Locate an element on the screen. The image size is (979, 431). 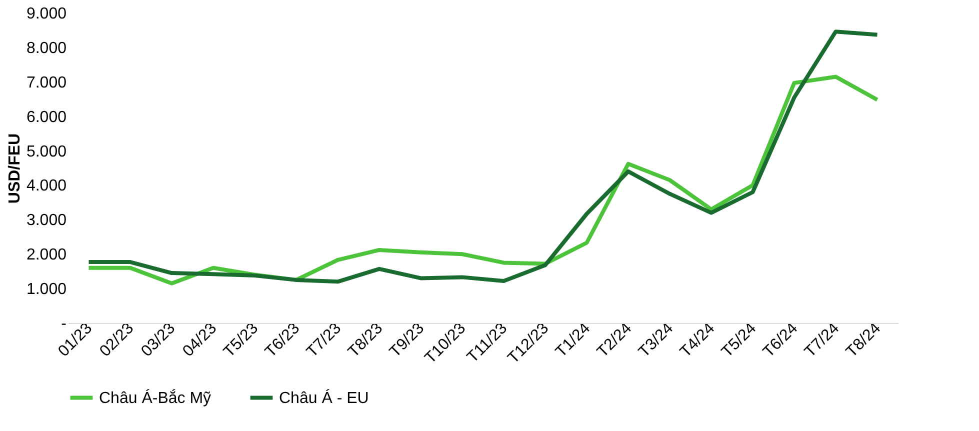
y-tick-label: 4.000 is located at coordinates (46, 186).